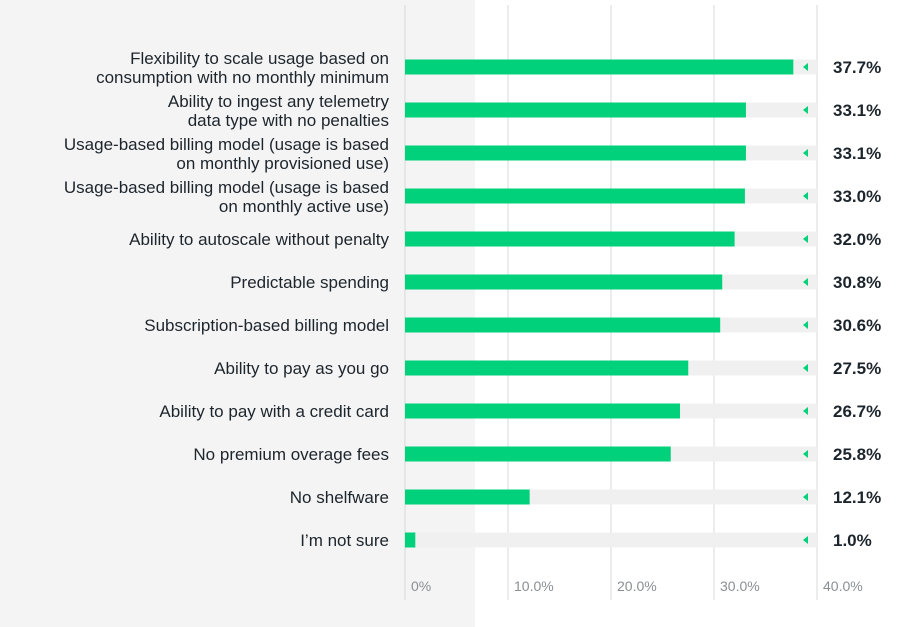 Image resolution: width=900 pixels, height=627 pixels. What do you see at coordinates (857, 67) in the screenshot?
I see `value-label: 37.7%` at bounding box center [857, 67].